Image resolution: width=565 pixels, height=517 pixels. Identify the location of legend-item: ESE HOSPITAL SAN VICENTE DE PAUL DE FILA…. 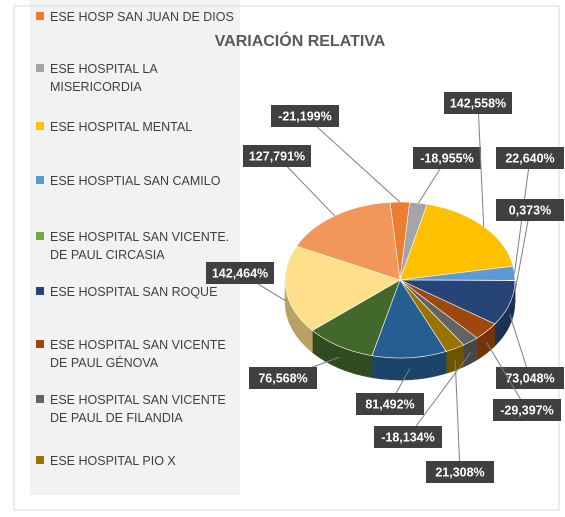
(141, 409).